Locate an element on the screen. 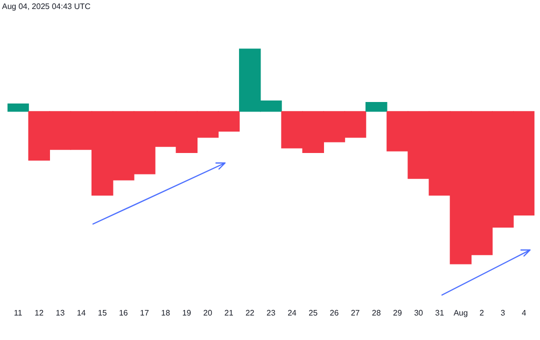 This screenshot has height=340, width=540. x-tick-label: 2 is located at coordinates (482, 313).